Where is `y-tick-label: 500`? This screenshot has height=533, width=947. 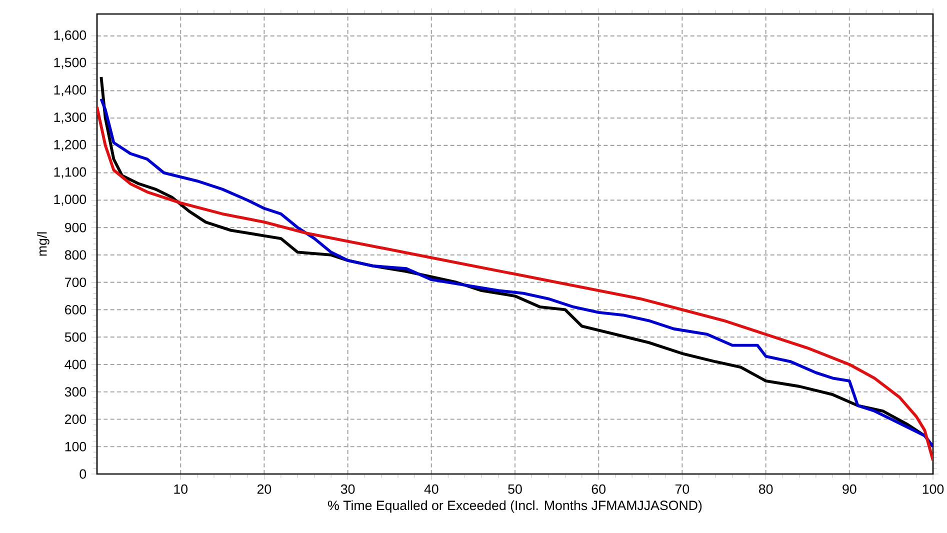
y-tick-label: 500 is located at coordinates (75, 337).